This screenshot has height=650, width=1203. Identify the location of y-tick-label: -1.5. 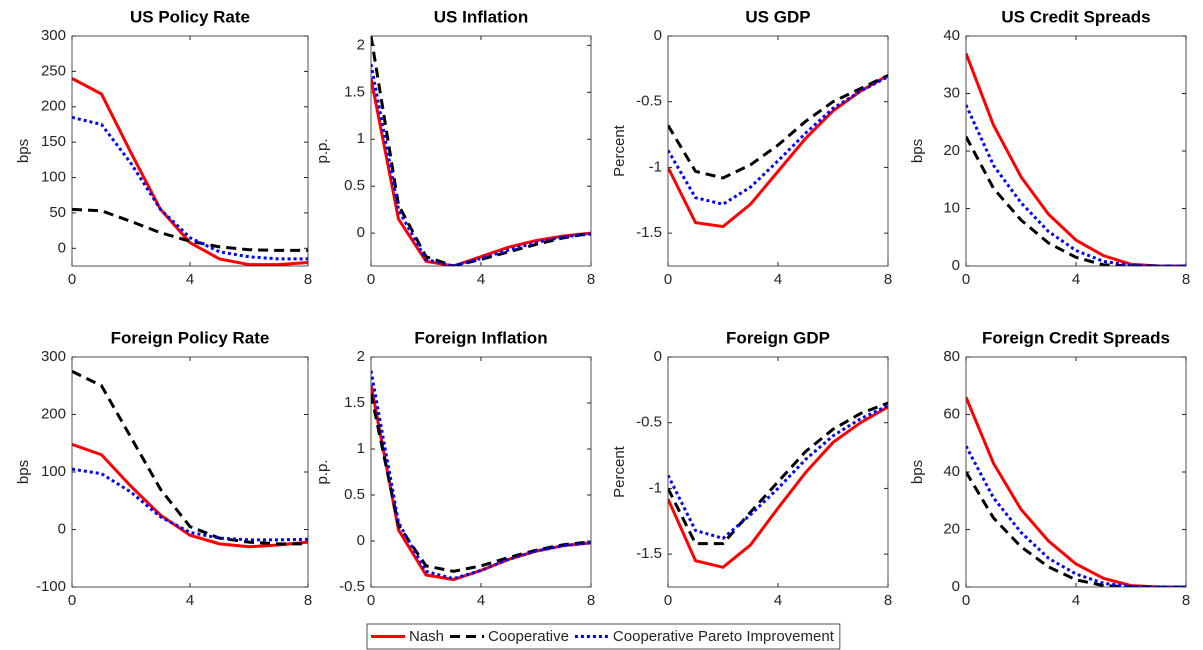
(649, 232).